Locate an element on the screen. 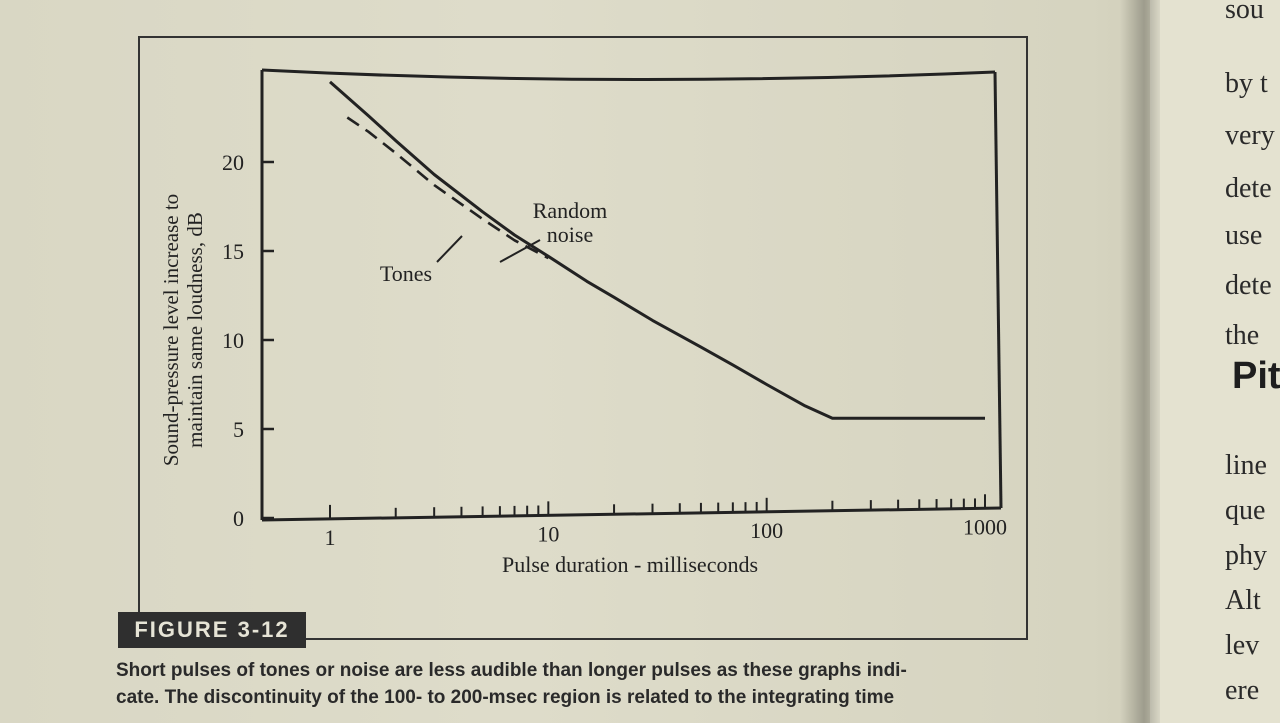  facing-page-heading: Pit is located at coordinates (1256, 376).